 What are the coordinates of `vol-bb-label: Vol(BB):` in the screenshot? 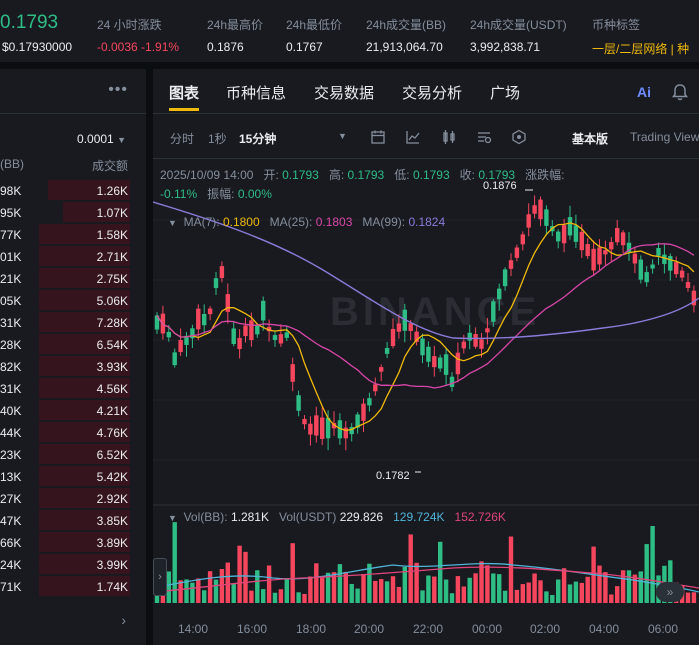 It's located at (205, 517).